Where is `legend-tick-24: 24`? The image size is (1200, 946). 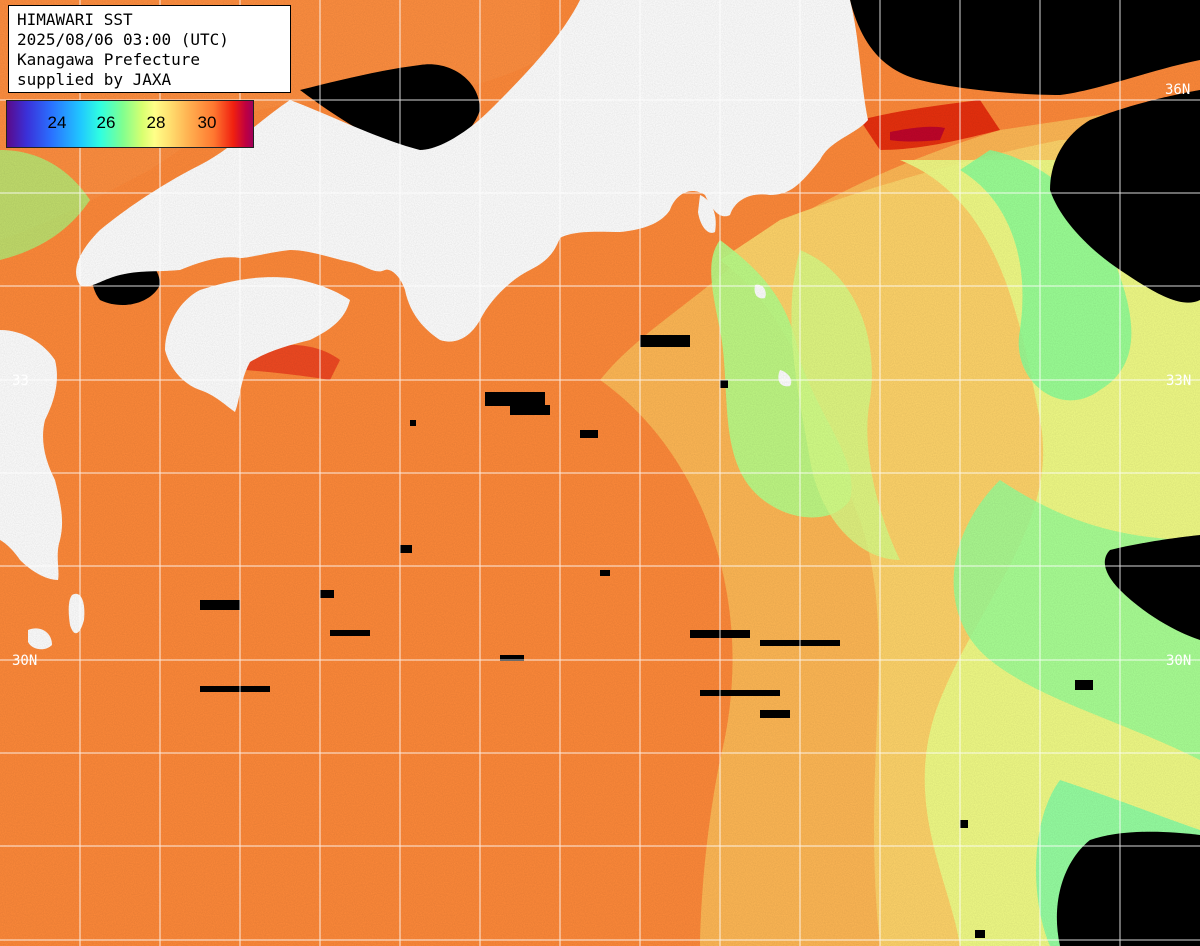 legend-tick-24: 24 is located at coordinates (57, 122).